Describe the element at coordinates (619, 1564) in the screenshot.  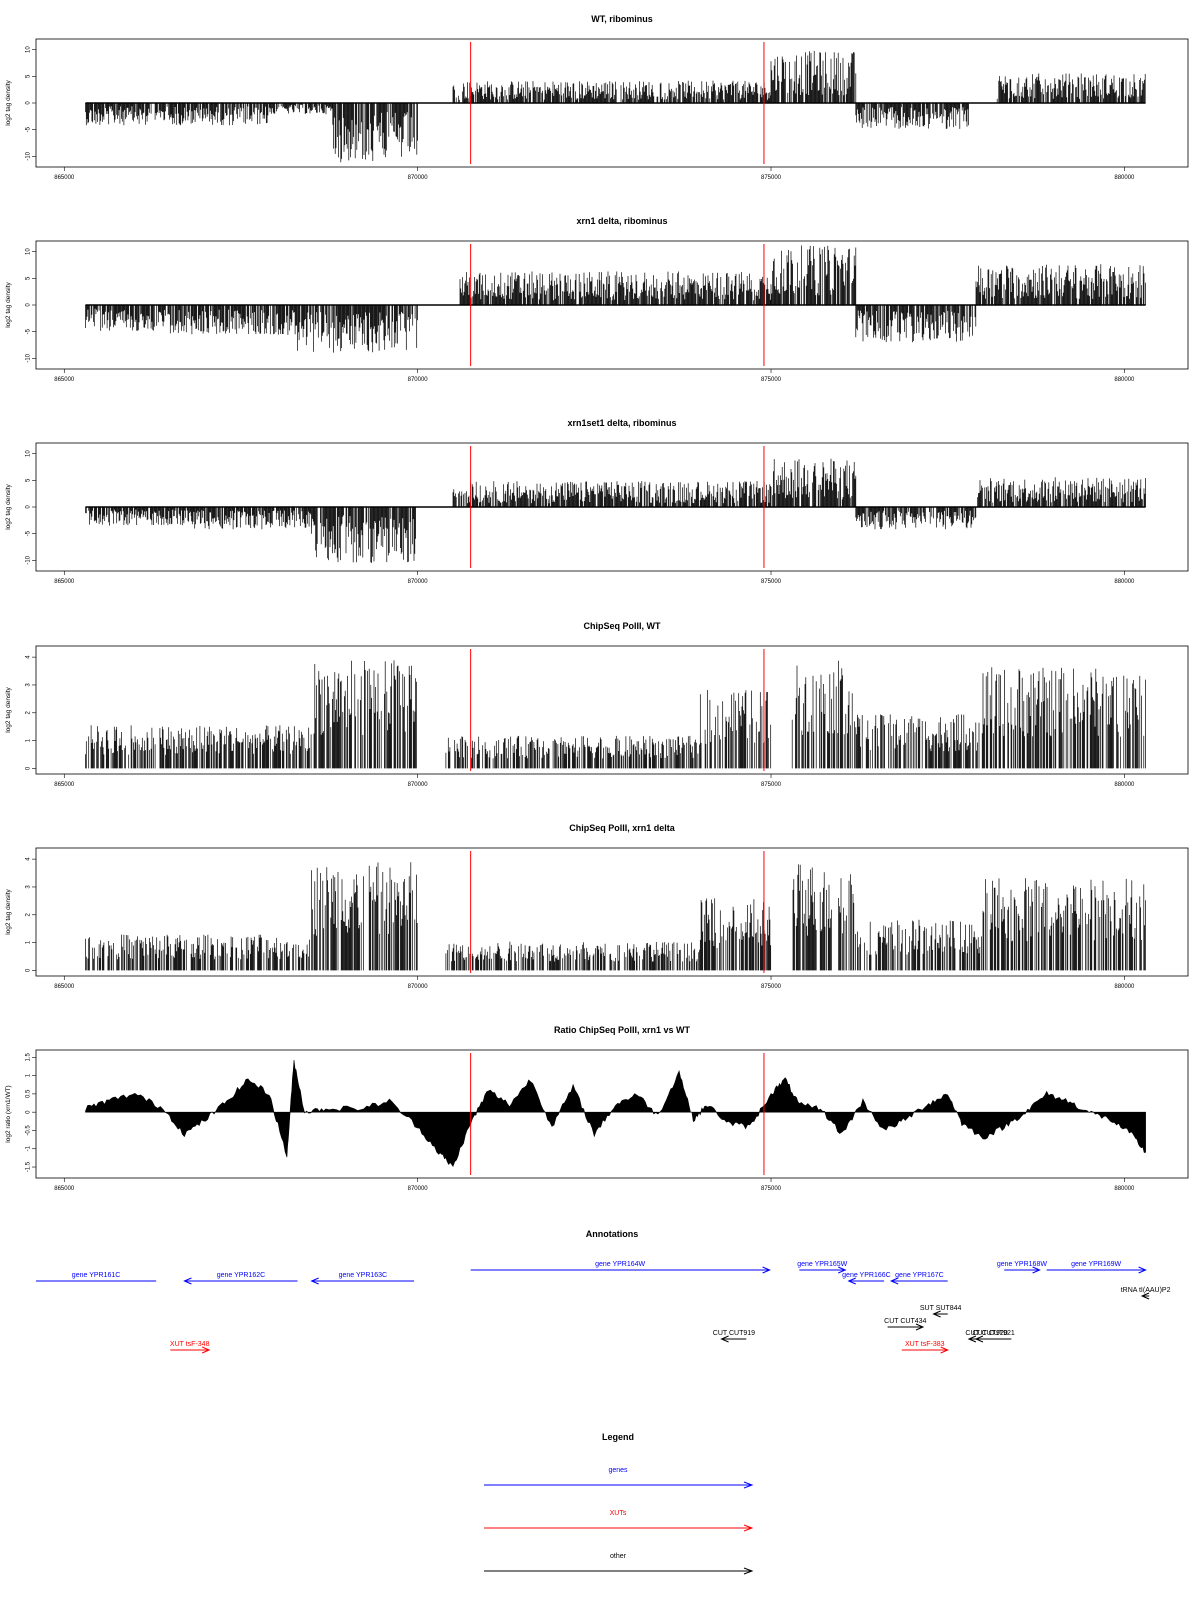
I see `legend-item-other: other` at that location.